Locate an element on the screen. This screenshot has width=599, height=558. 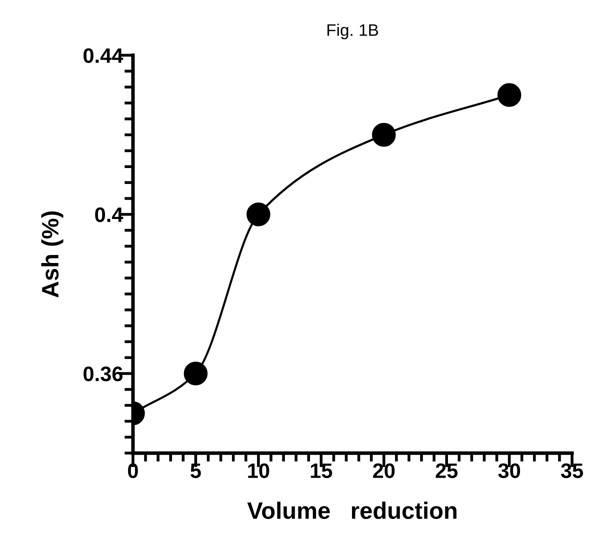
x-axis-title: Volume reduction is located at coordinates (351, 511).